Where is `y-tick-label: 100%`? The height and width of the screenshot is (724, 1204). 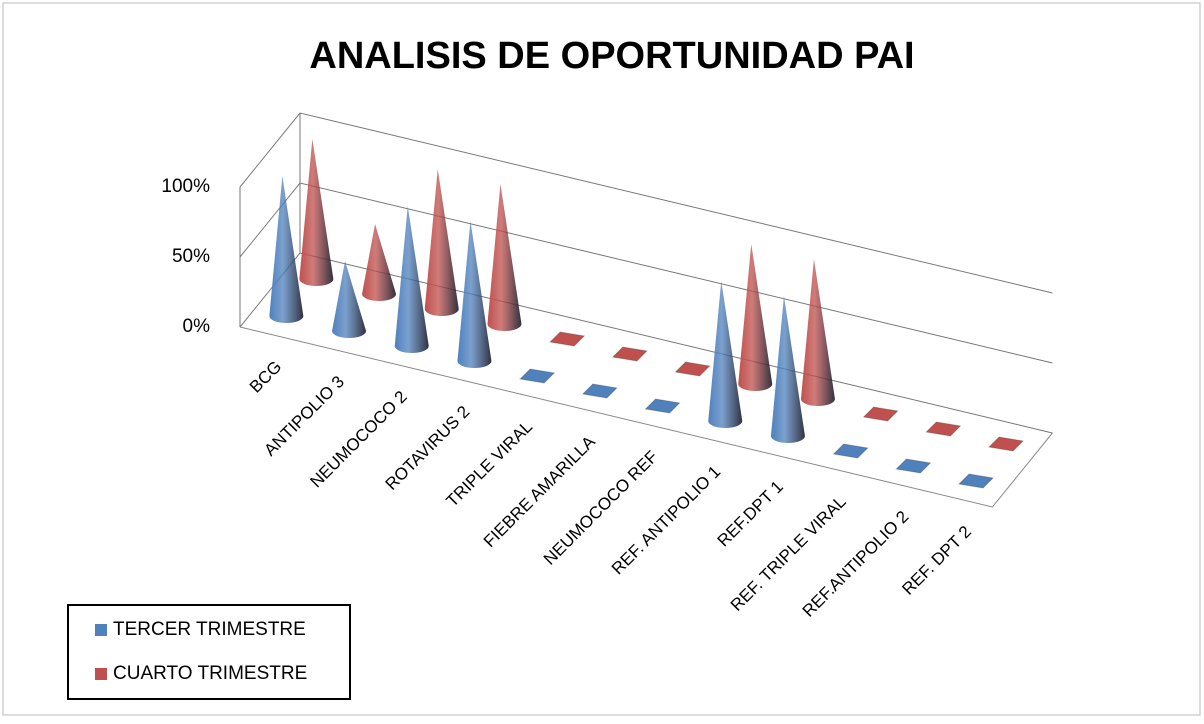 y-tick-label: 100% is located at coordinates (185, 186).